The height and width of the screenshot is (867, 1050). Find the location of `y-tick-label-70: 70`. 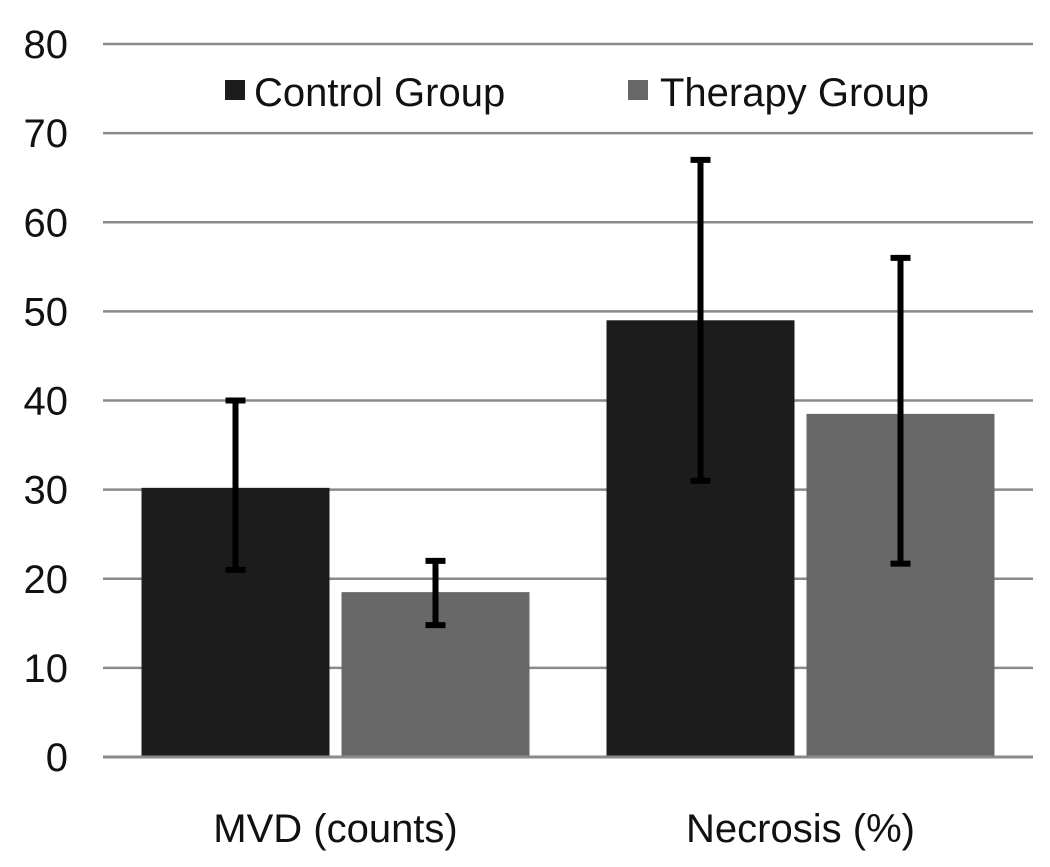

y-tick-label-70: 70 is located at coordinates (46, 134).